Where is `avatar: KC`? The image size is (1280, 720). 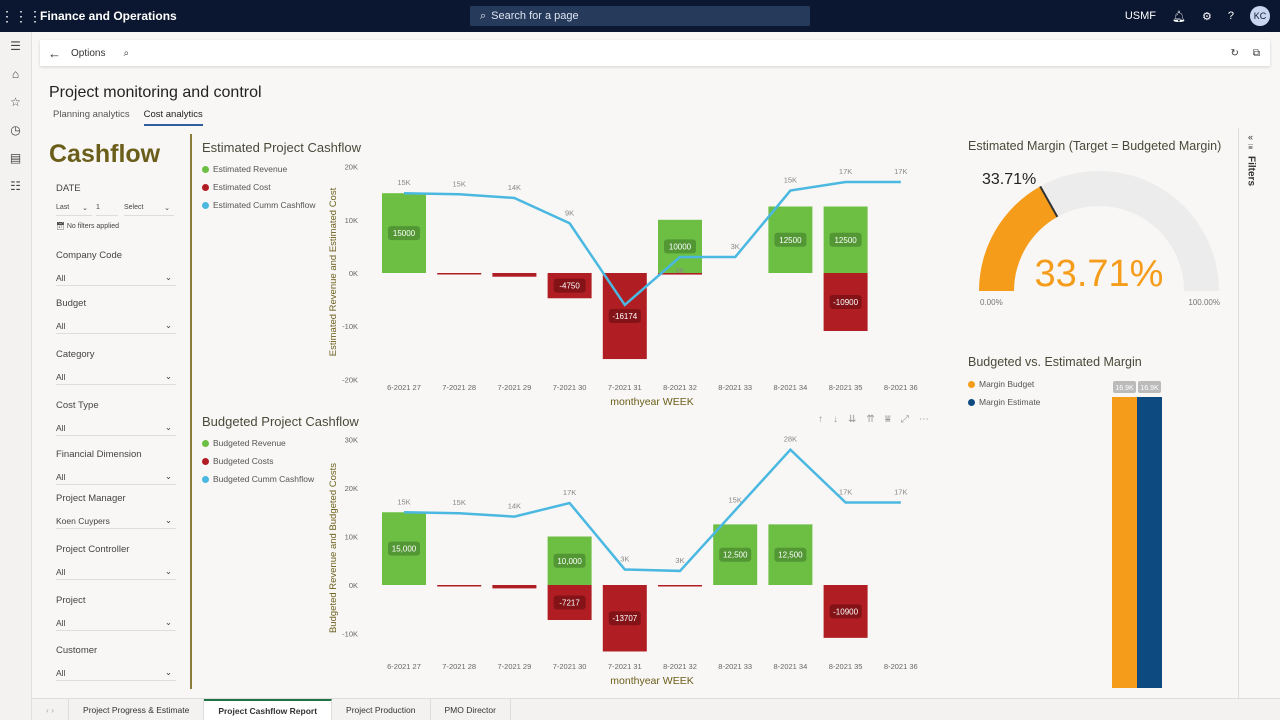 avatar: KC is located at coordinates (1260, 16).